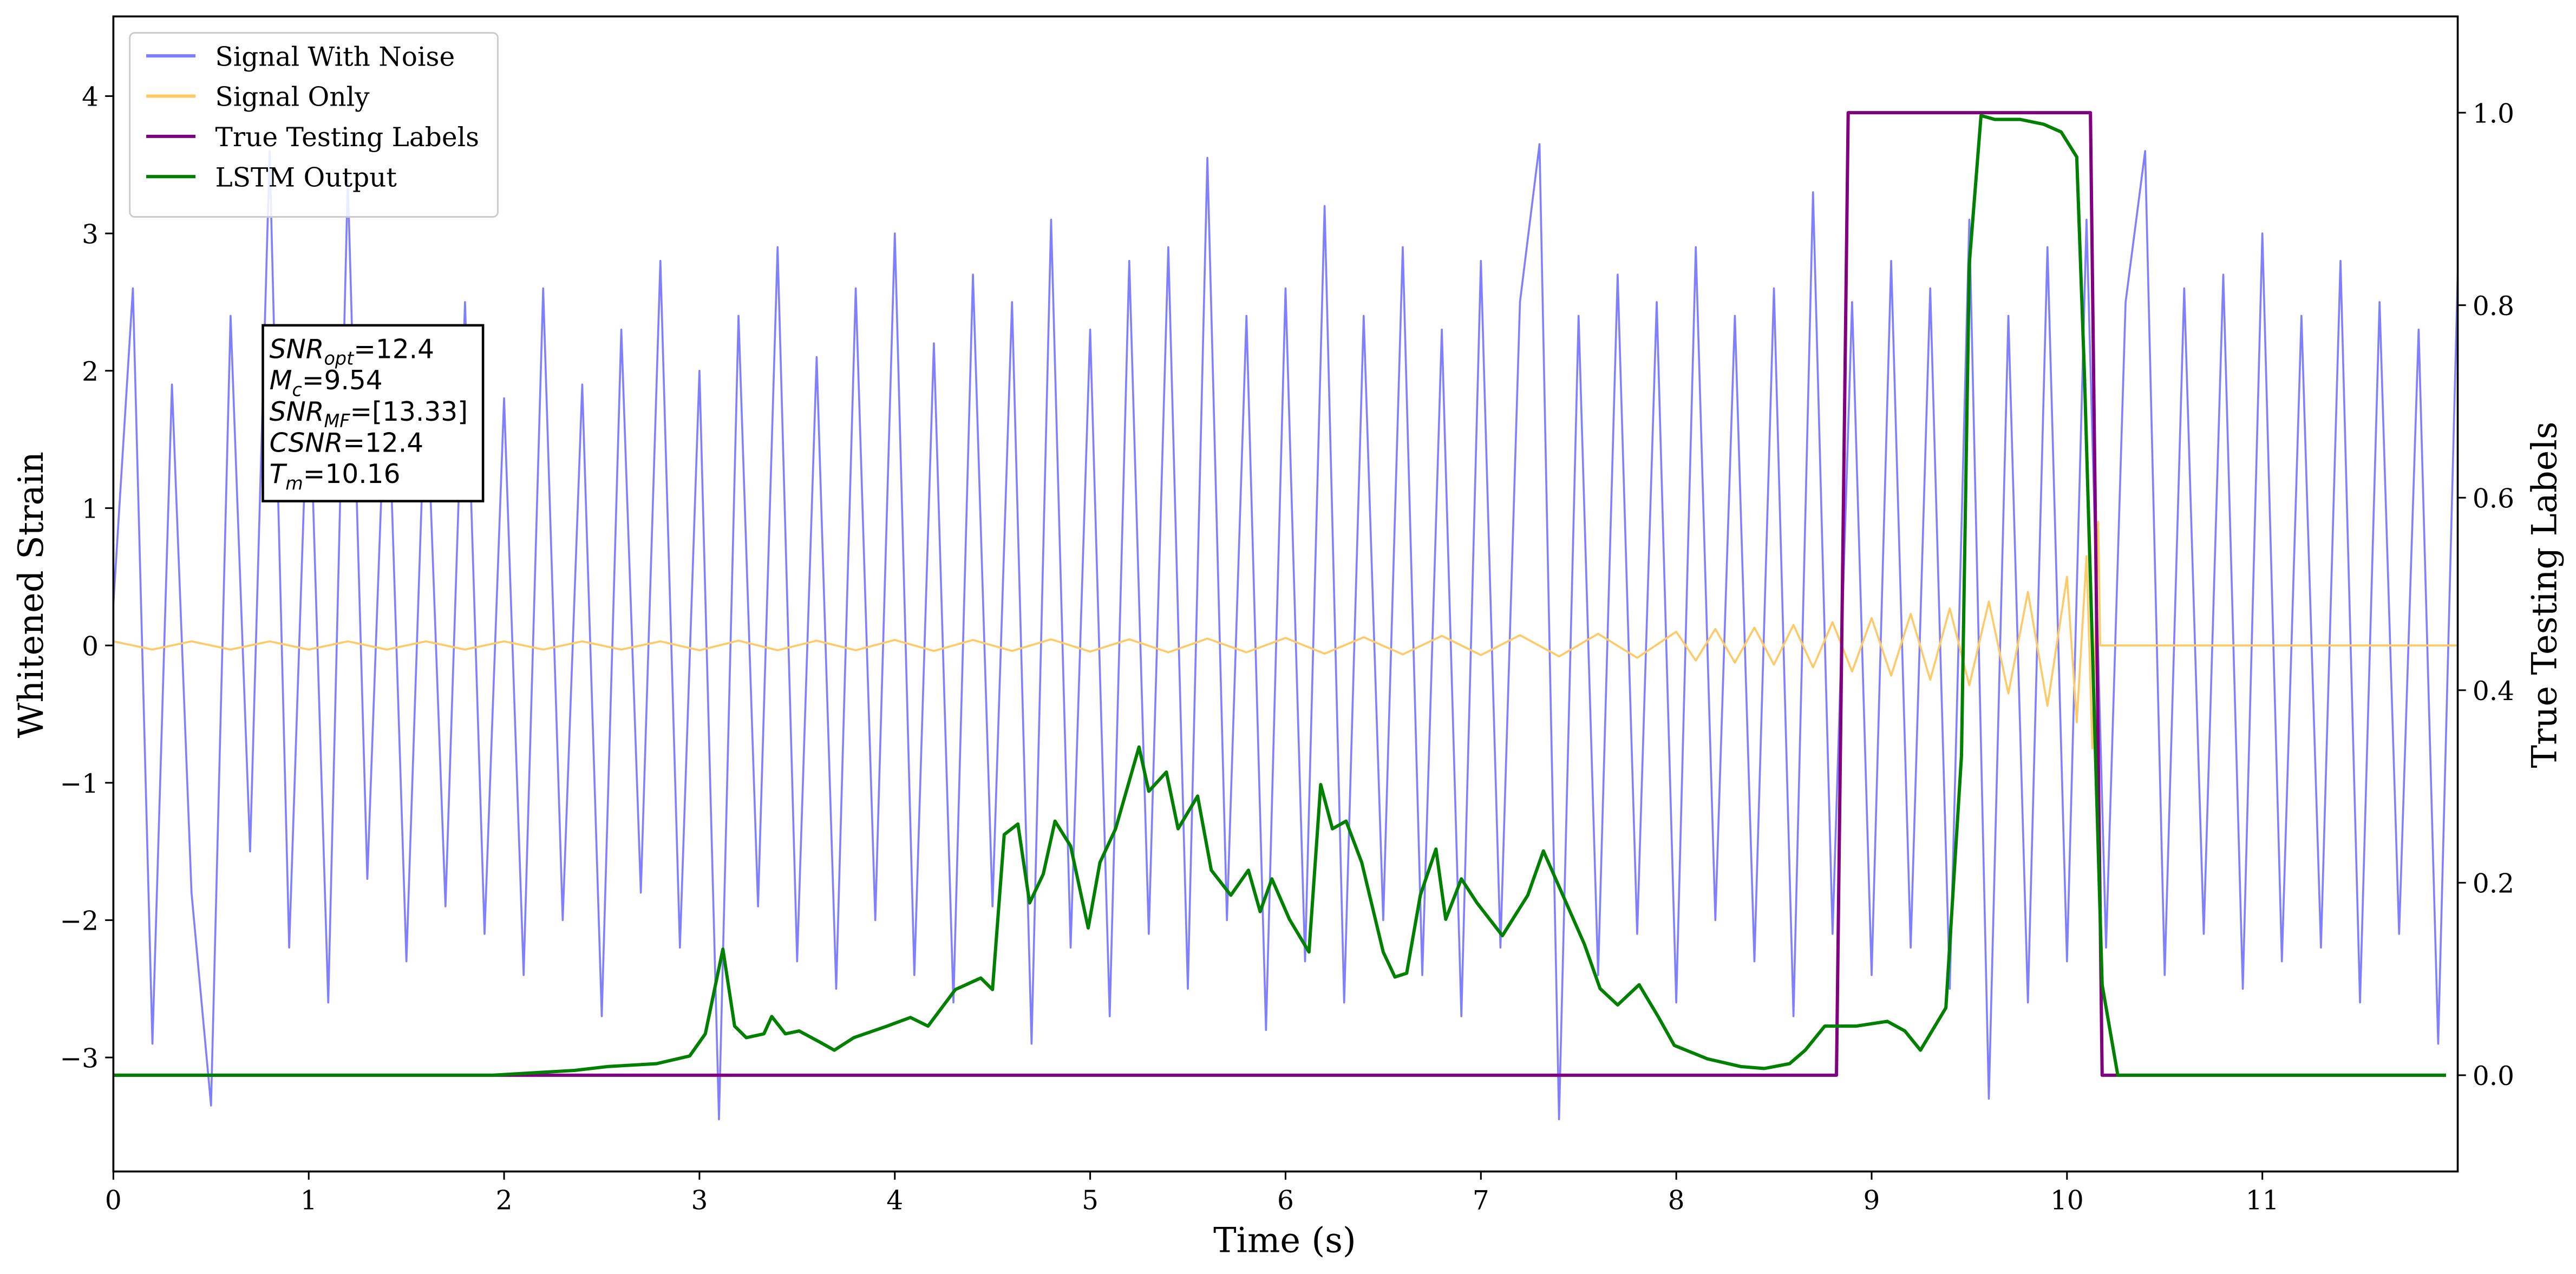 Image resolution: width=2576 pixels, height=1274 pixels. I want to click on x-tick-label: 1, so click(308, 1200).